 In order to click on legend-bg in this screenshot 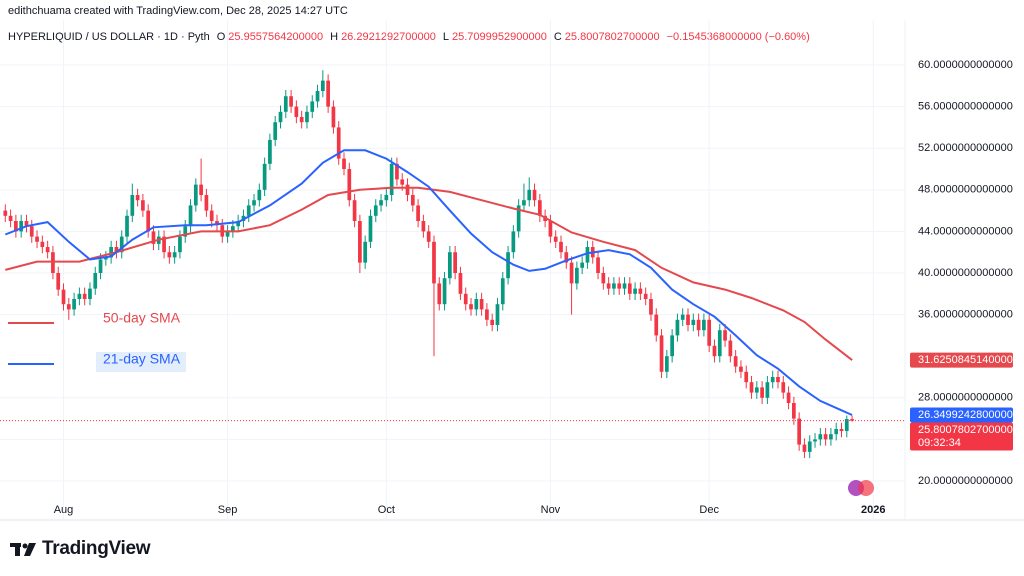, I will do `click(141, 362)`.